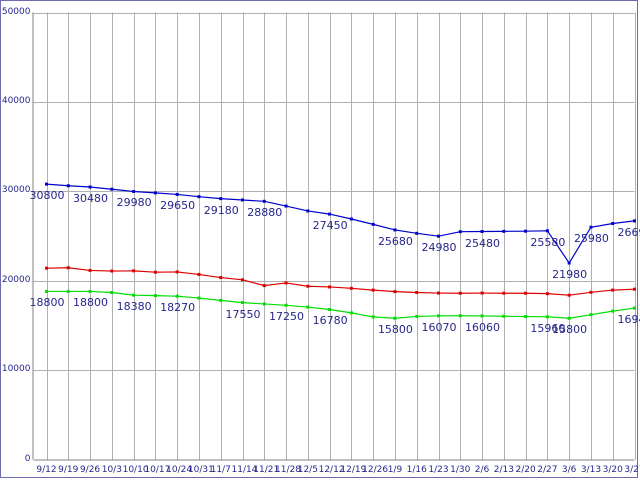 This screenshot has width=640, height=480. What do you see at coordinates (439, 327) in the screenshot?
I see `green-series-value-label: 16070` at bounding box center [439, 327].